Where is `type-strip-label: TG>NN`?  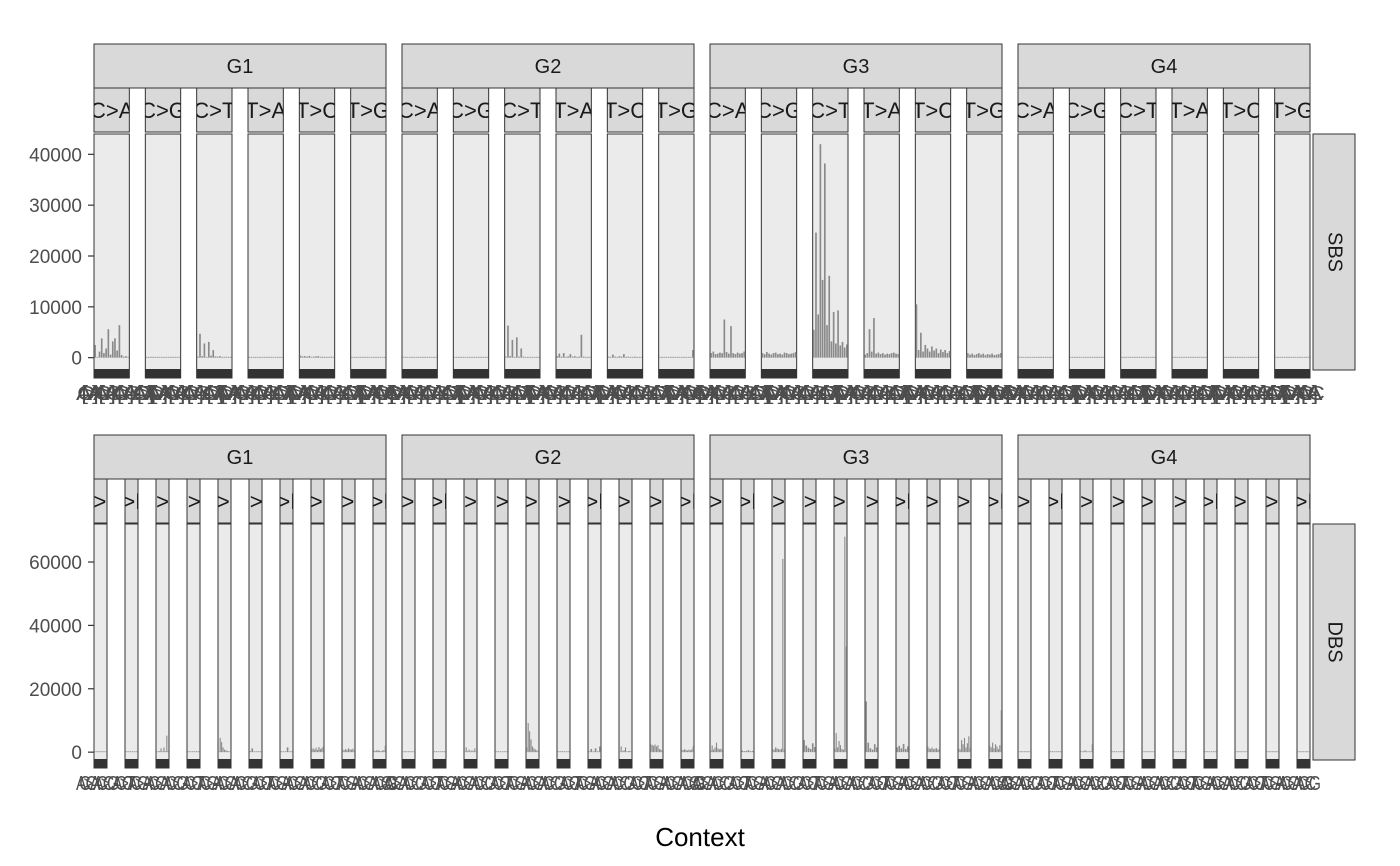
type-strip-label: TG>NN is located at coordinates (656, 501).